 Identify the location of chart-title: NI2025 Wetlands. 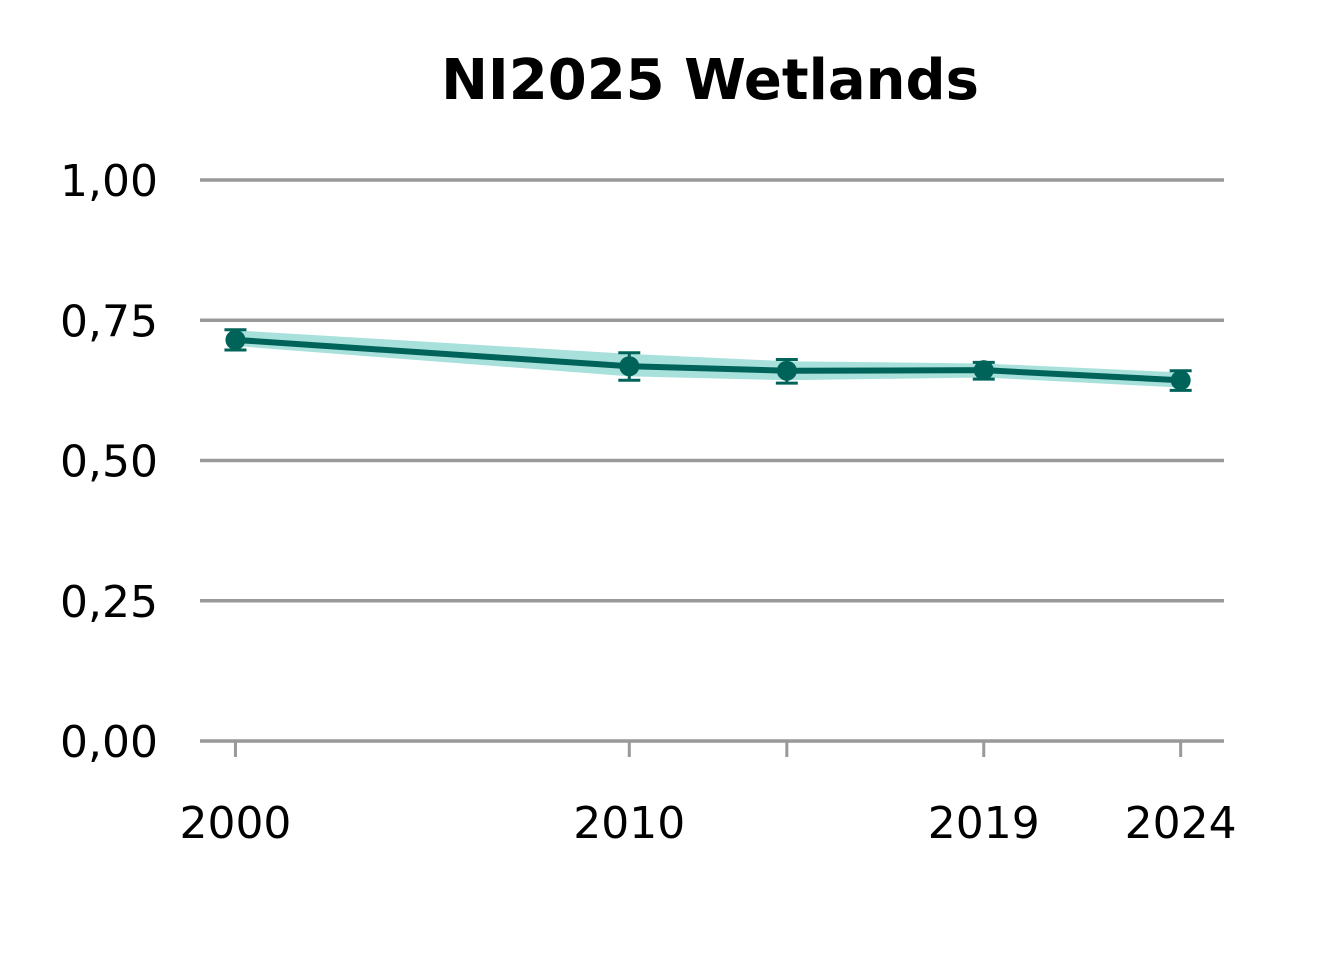
(710, 80).